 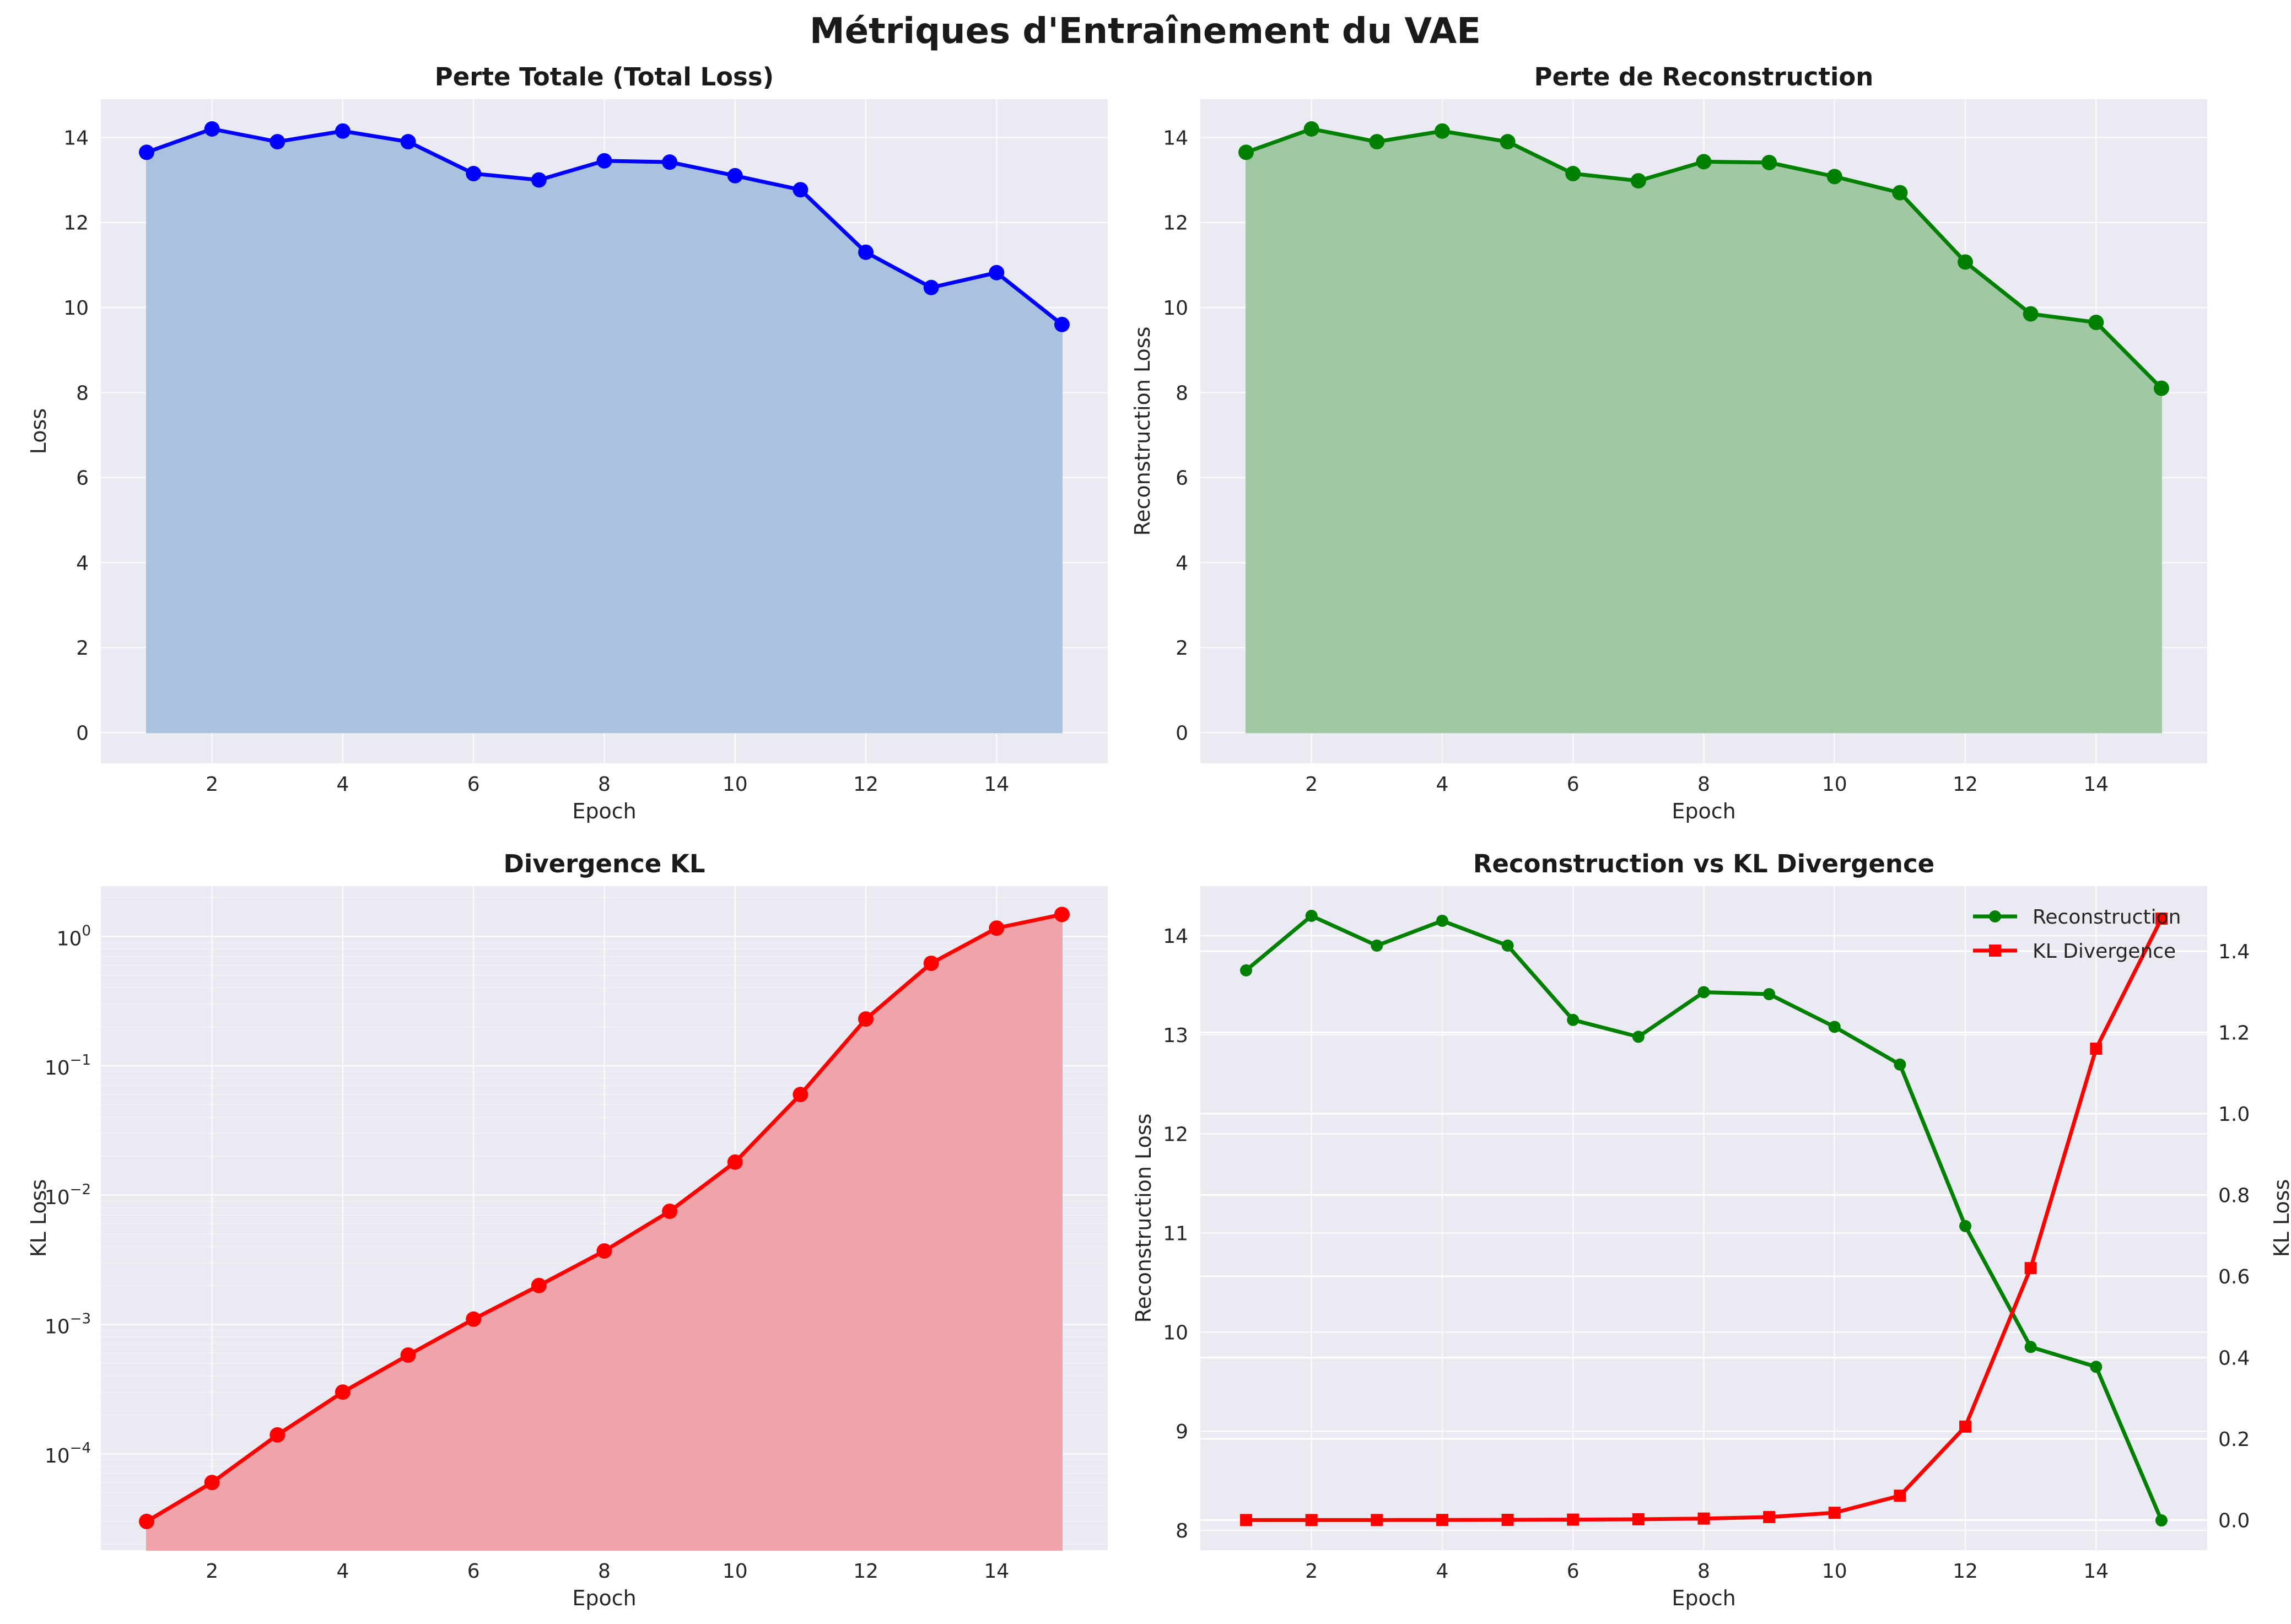 What do you see at coordinates (2107, 917) in the screenshot?
I see `legend-entry: Reconstruction` at bounding box center [2107, 917].